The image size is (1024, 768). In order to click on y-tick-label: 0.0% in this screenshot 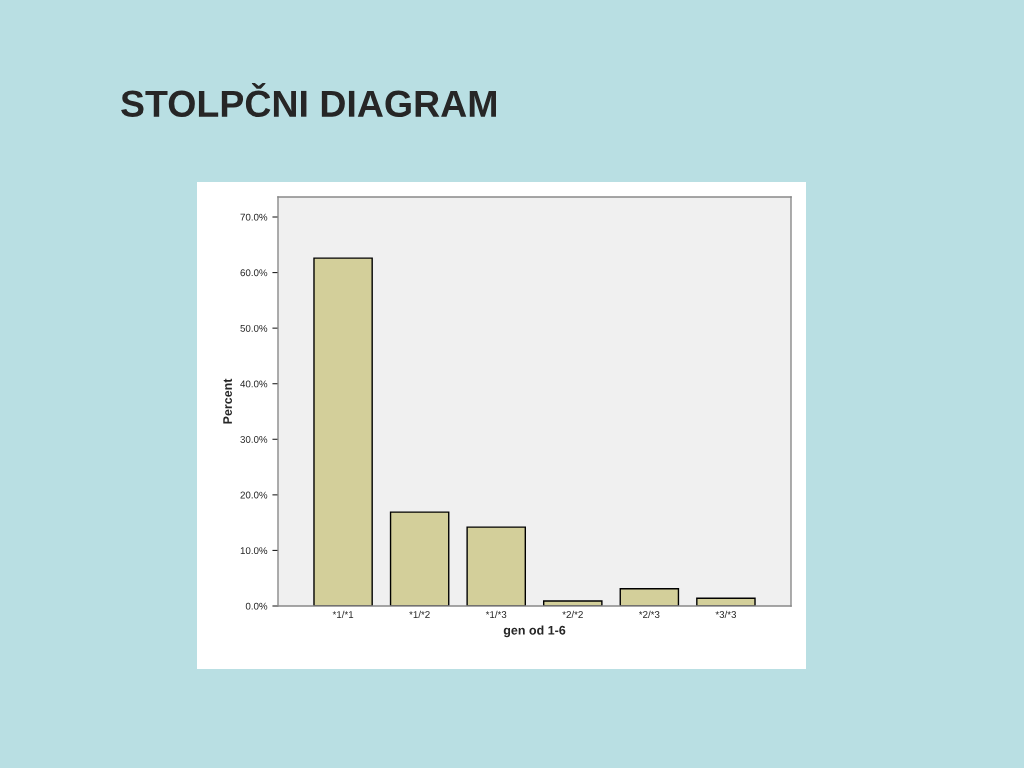, I will do `click(256, 606)`.